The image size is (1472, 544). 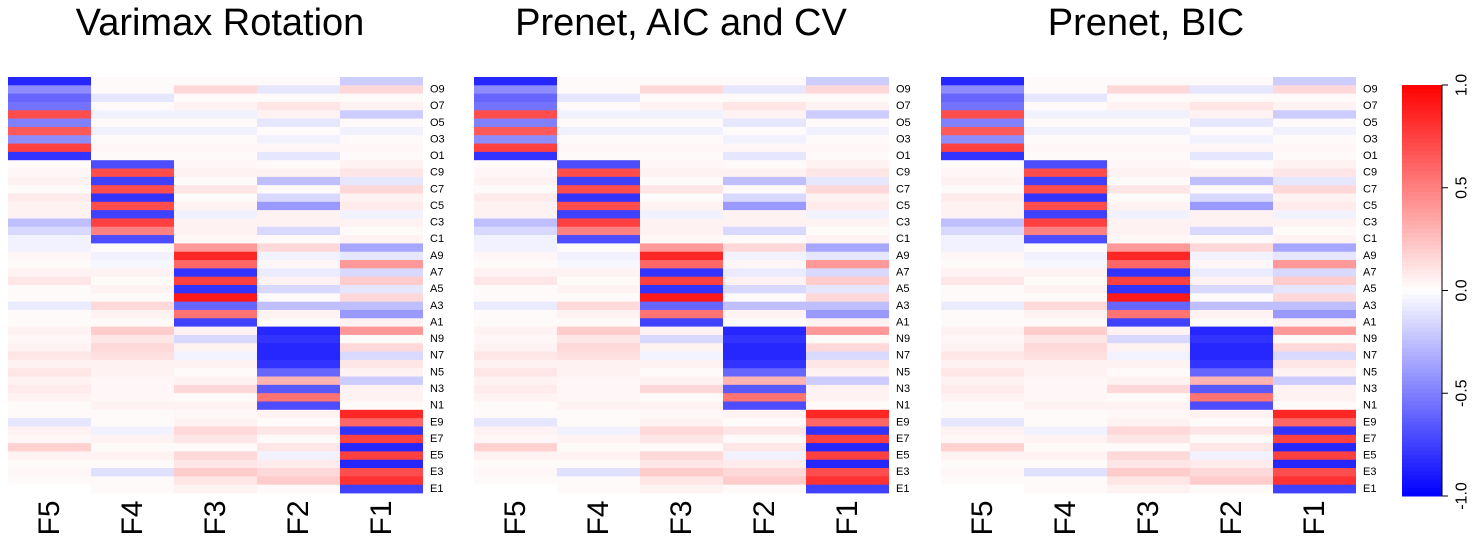 What do you see at coordinates (764, 422) in the screenshot?
I see `heatmap-cell-F2-E9` at bounding box center [764, 422].